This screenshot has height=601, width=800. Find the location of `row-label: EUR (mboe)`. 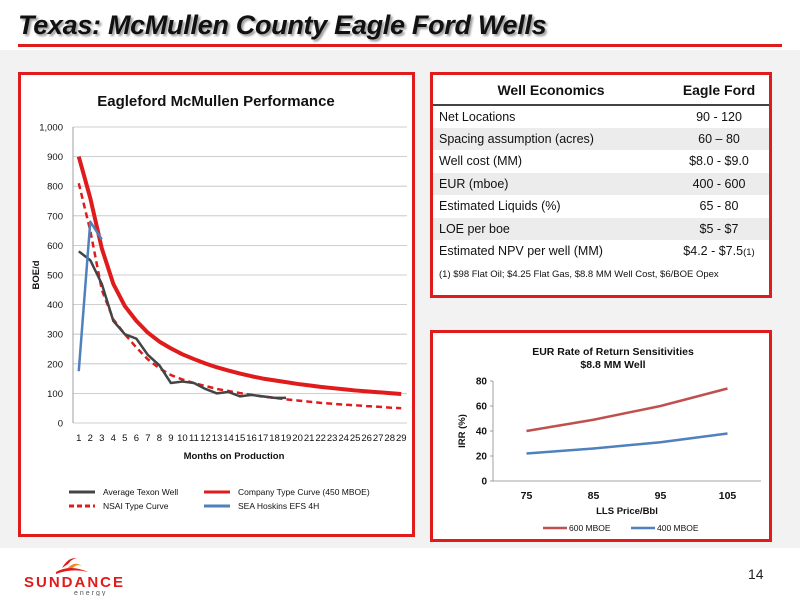

row-label: EUR (mboe) is located at coordinates (551, 183).